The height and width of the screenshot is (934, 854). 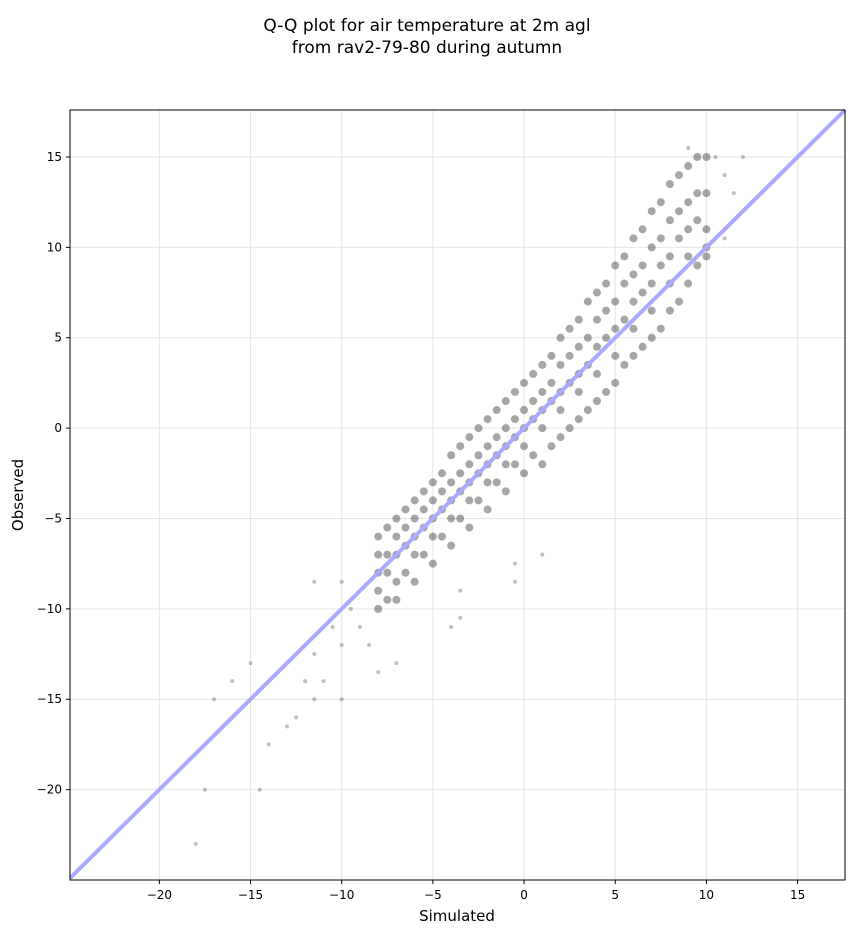 I want to click on y-tick-label: 0, so click(x=58, y=428).